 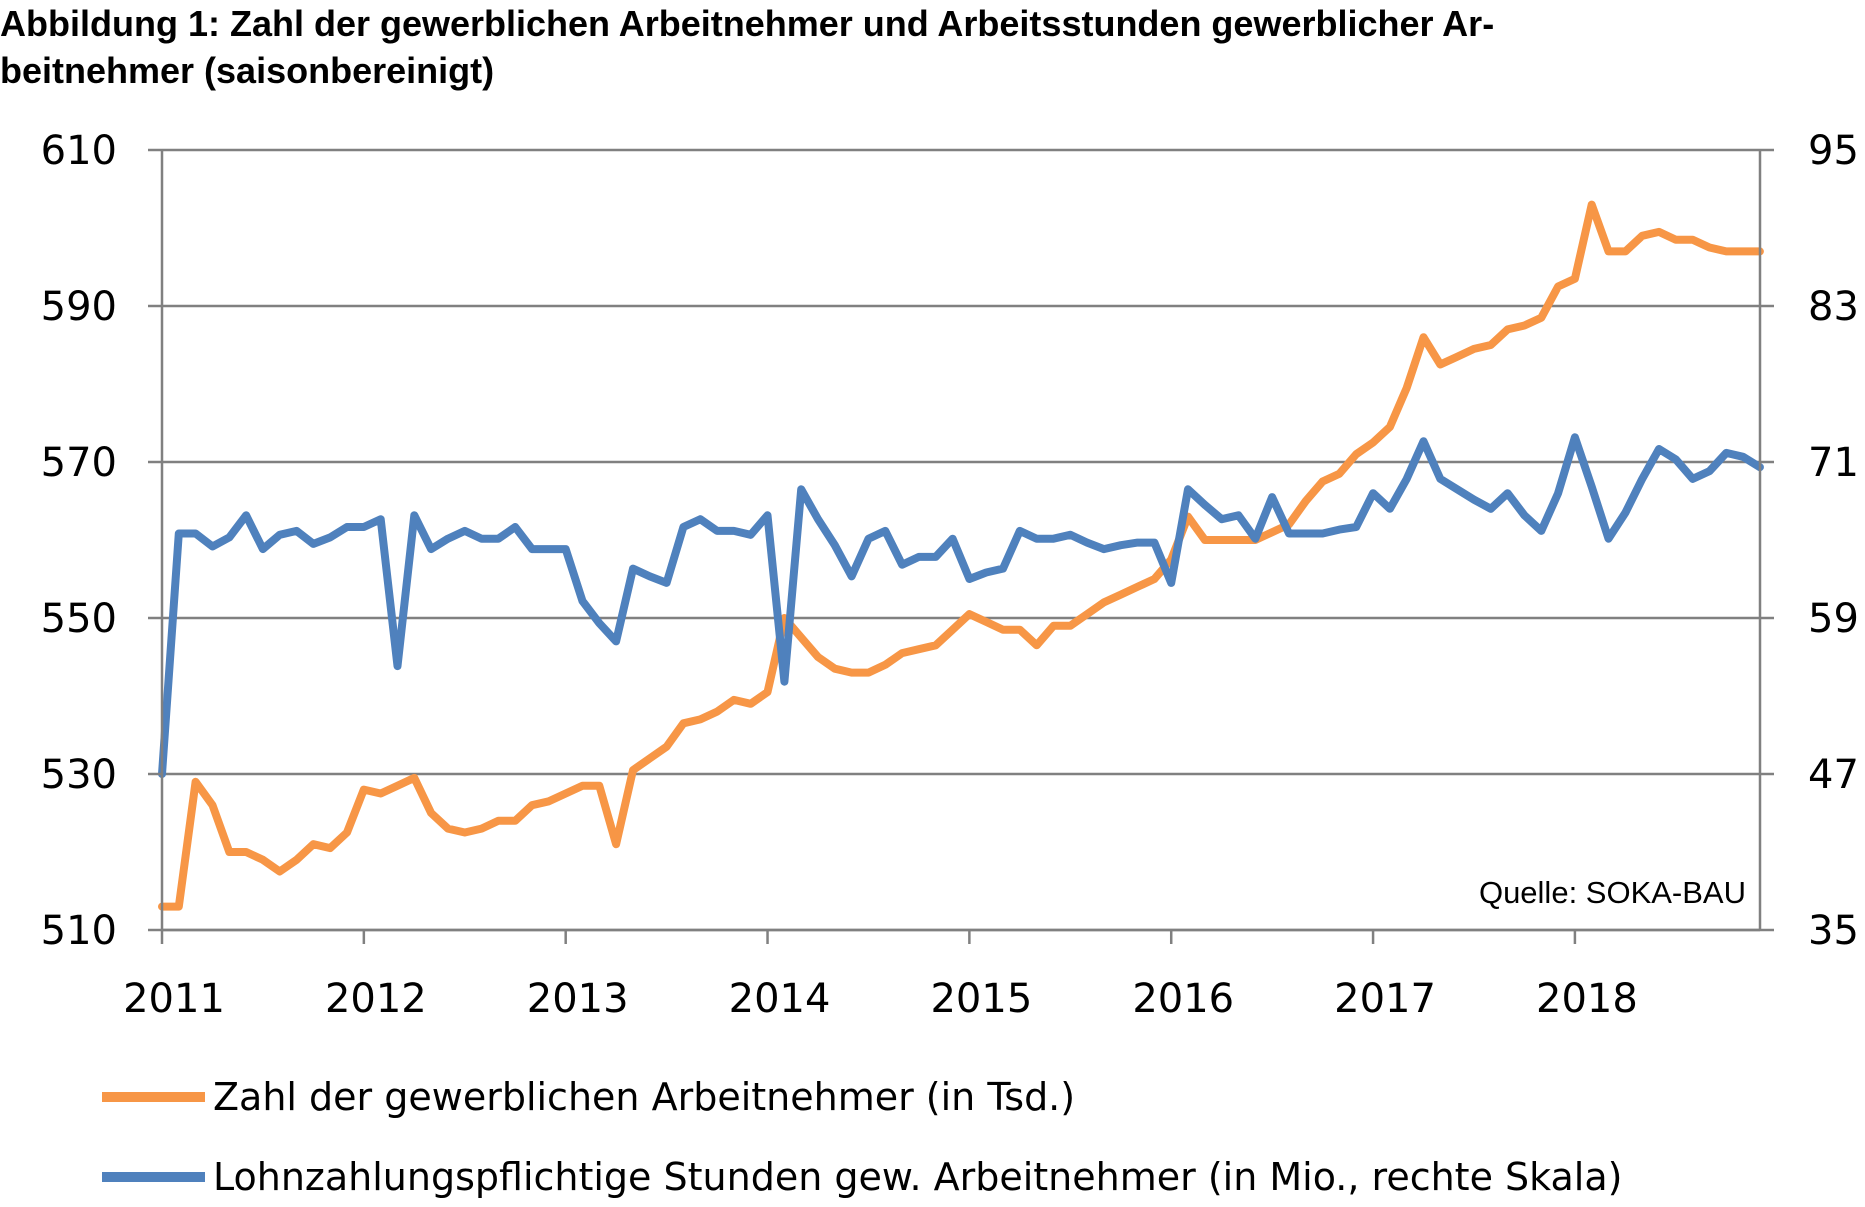 I want to click on y-right-tick-label: 83, so click(x=1833, y=307).